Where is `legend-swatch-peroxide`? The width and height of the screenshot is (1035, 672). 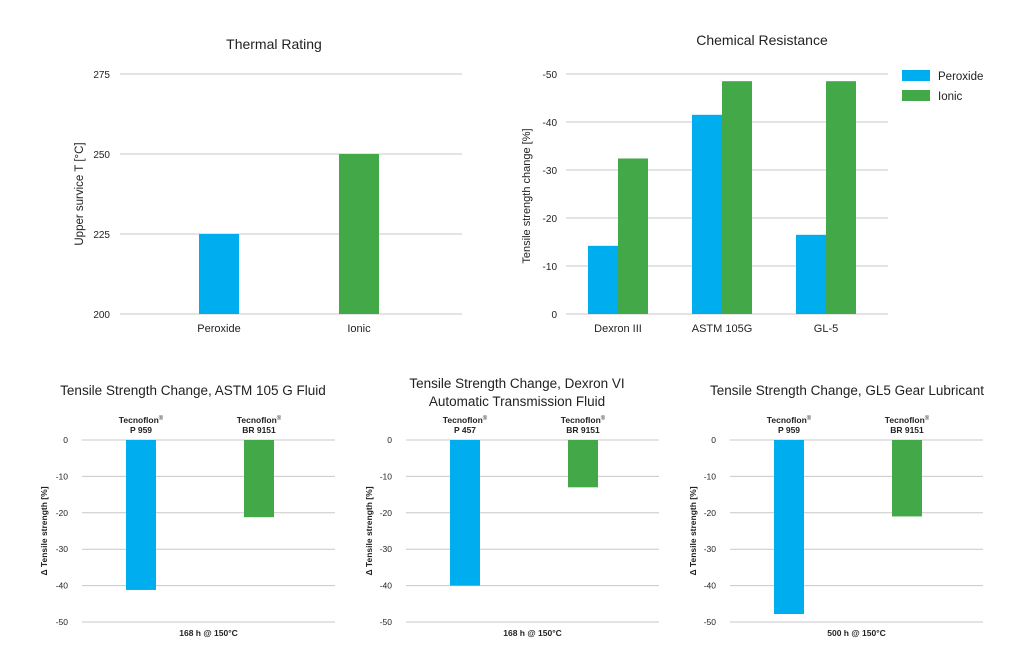 legend-swatch-peroxide is located at coordinates (916, 75).